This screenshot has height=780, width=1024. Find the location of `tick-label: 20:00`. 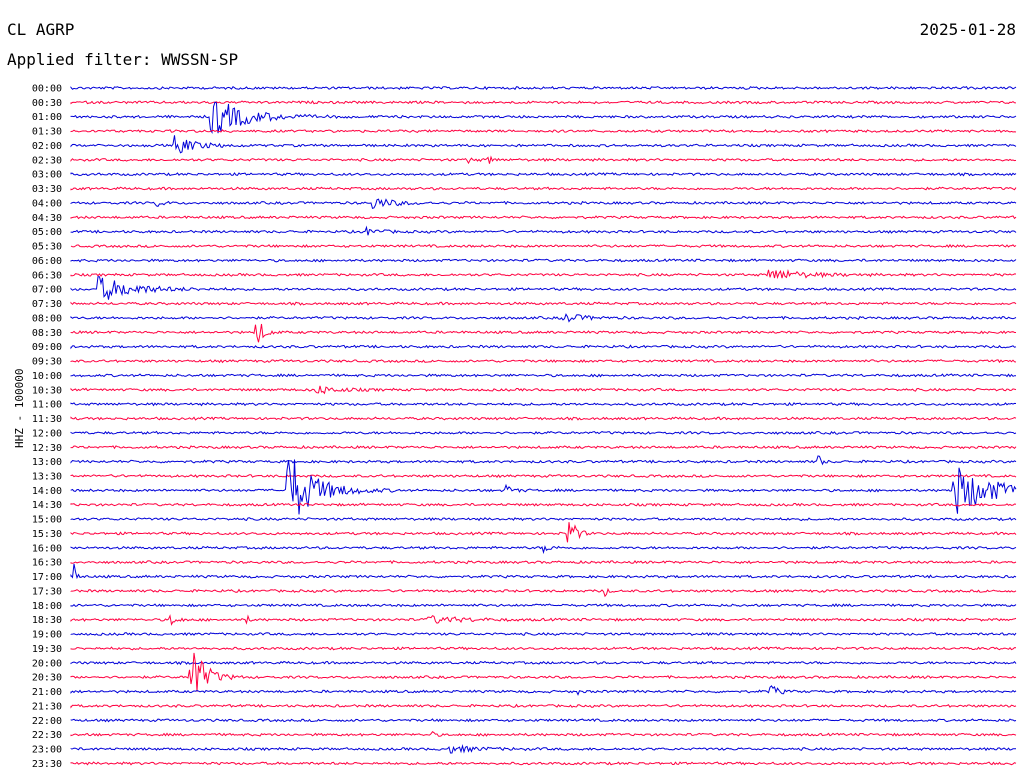

tick-label: 20:00 is located at coordinates (47, 663).